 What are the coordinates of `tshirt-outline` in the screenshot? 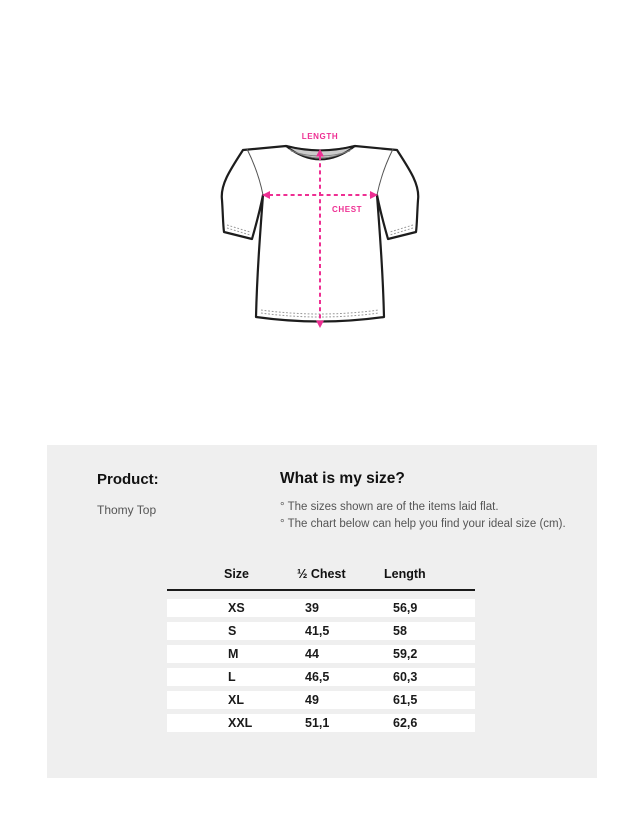 It's located at (320, 233).